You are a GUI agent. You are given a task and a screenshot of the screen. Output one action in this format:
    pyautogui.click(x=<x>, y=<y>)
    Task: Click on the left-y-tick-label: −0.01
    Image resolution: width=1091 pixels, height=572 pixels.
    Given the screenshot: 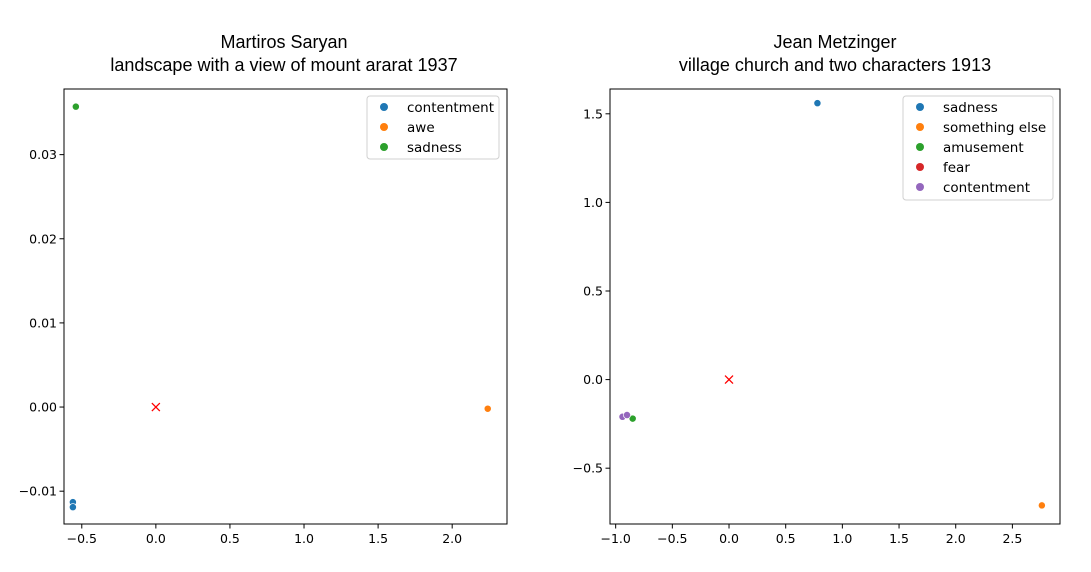 What is the action you would take?
    pyautogui.click(x=38, y=491)
    